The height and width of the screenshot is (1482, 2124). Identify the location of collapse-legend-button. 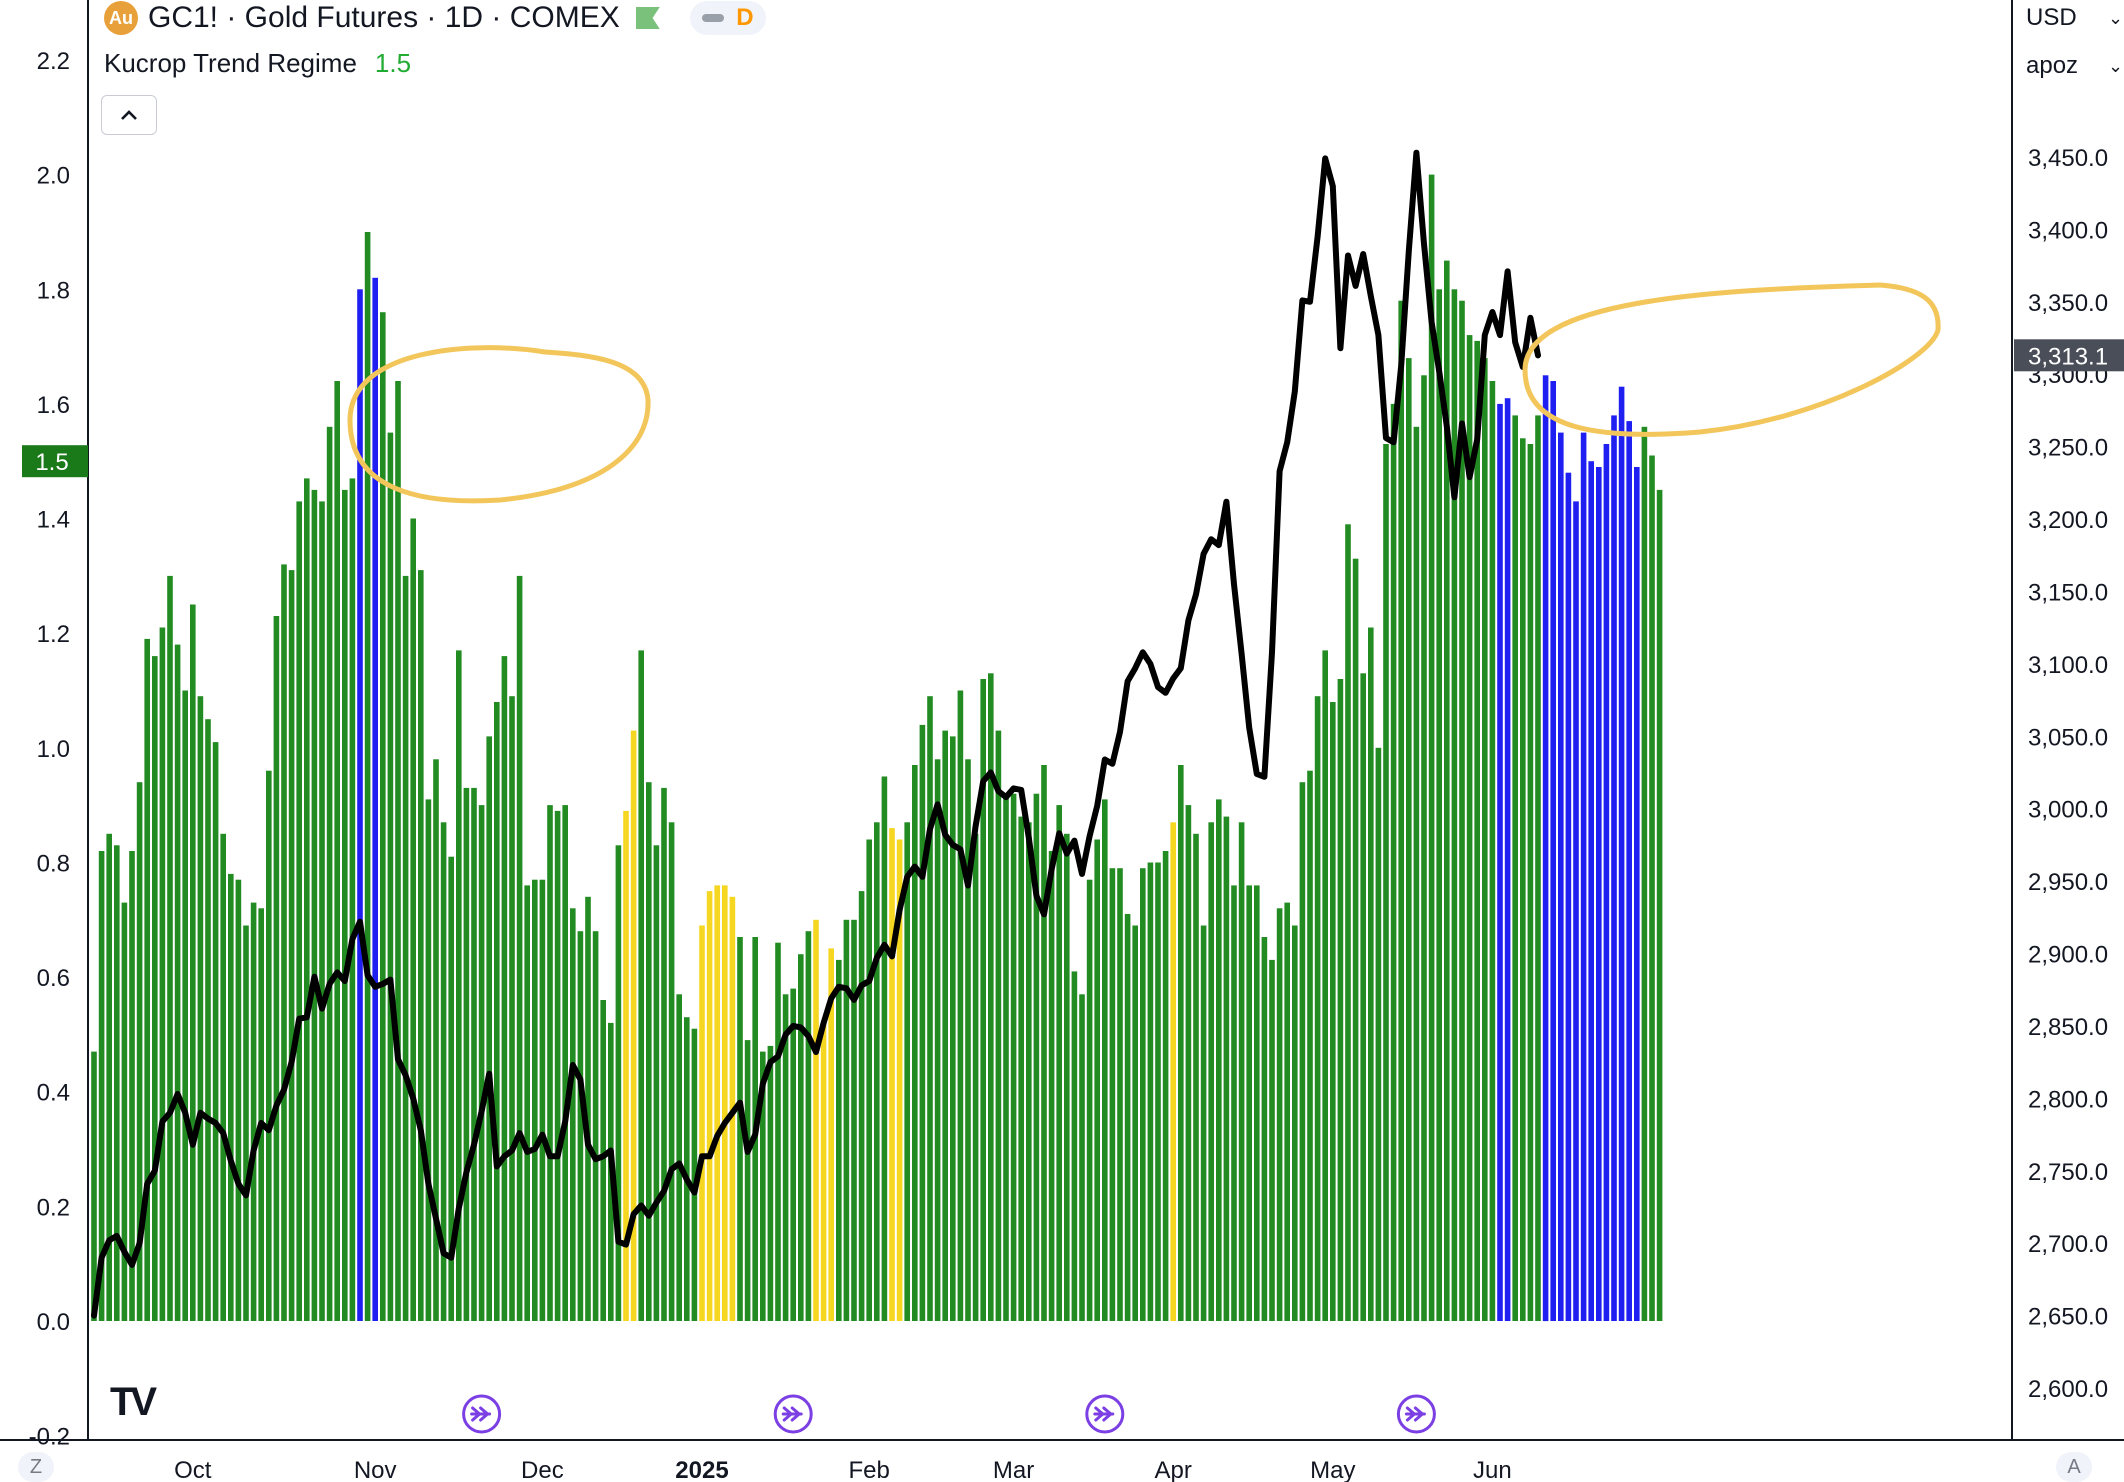
(129, 115).